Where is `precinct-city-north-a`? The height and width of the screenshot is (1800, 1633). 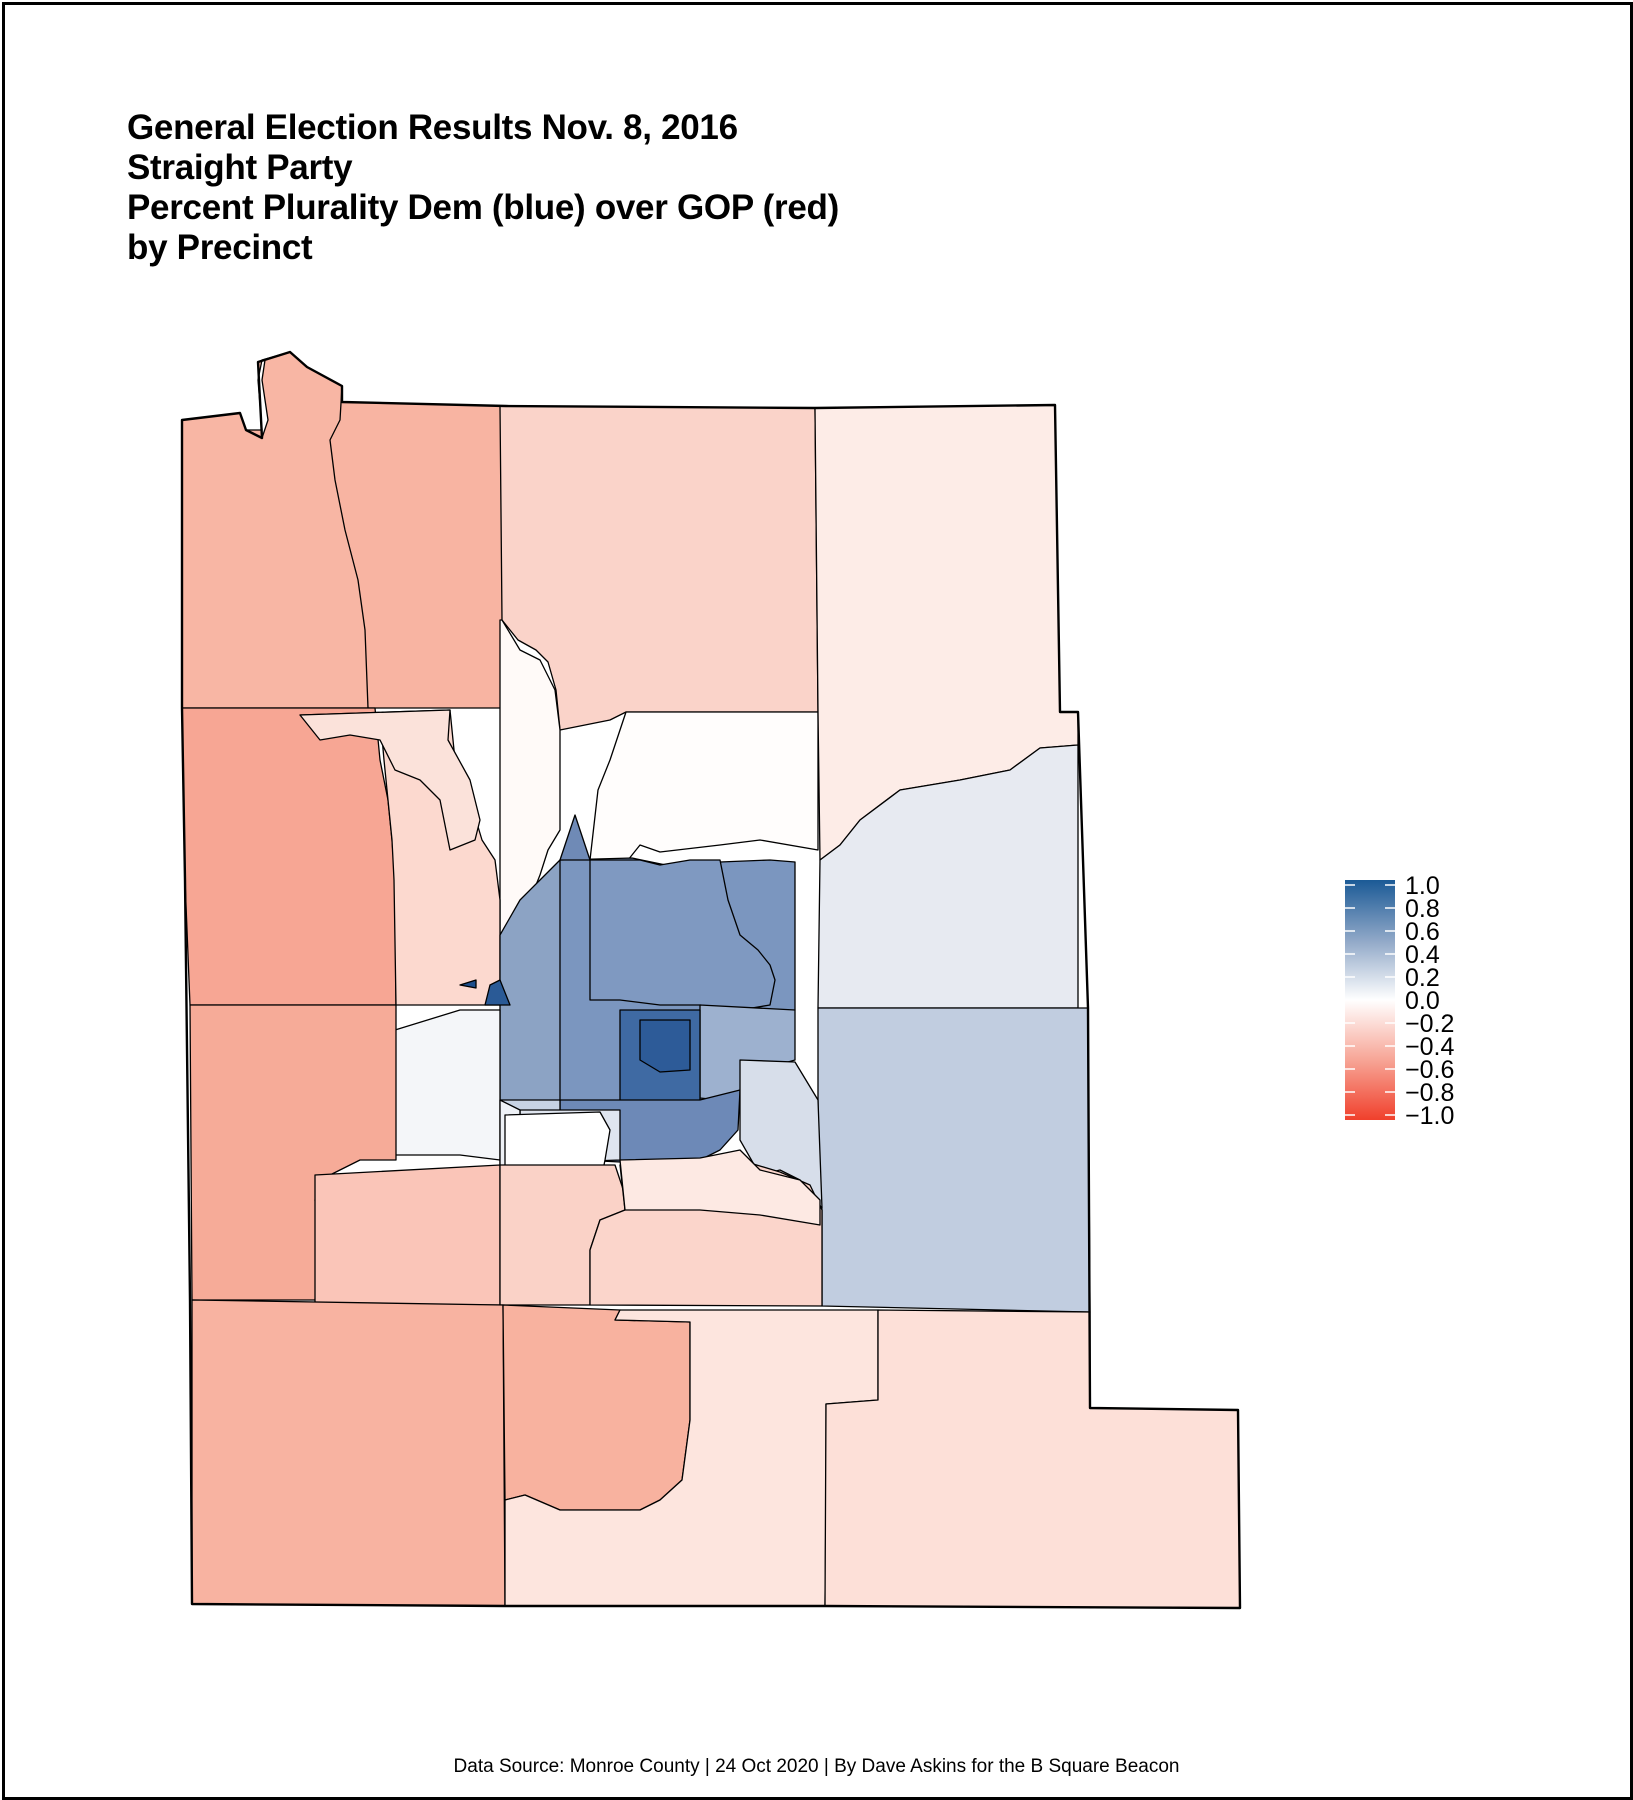 precinct-city-north-a is located at coordinates (575, 837).